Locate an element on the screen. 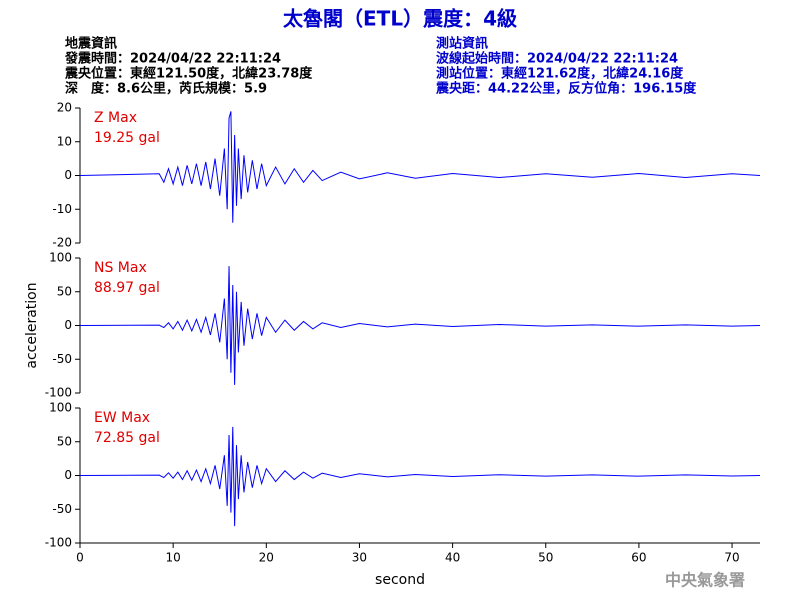 The image size is (800, 600). annotation: 72.85 gal is located at coordinates (127, 438).